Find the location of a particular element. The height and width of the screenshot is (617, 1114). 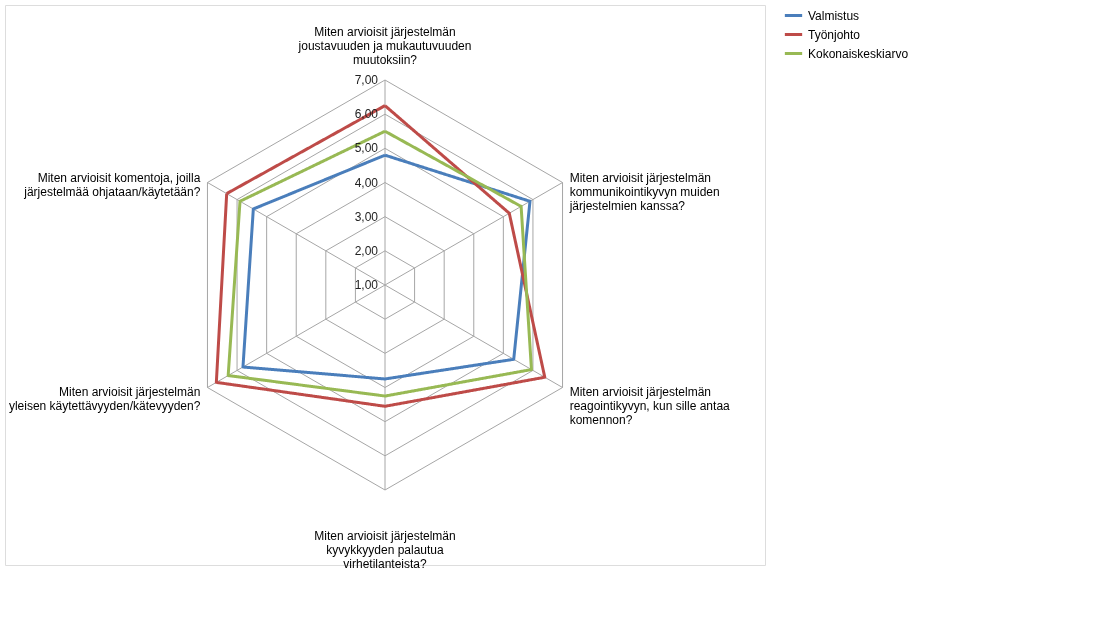

y-tick-label: 1,00 is located at coordinates (366, 285).